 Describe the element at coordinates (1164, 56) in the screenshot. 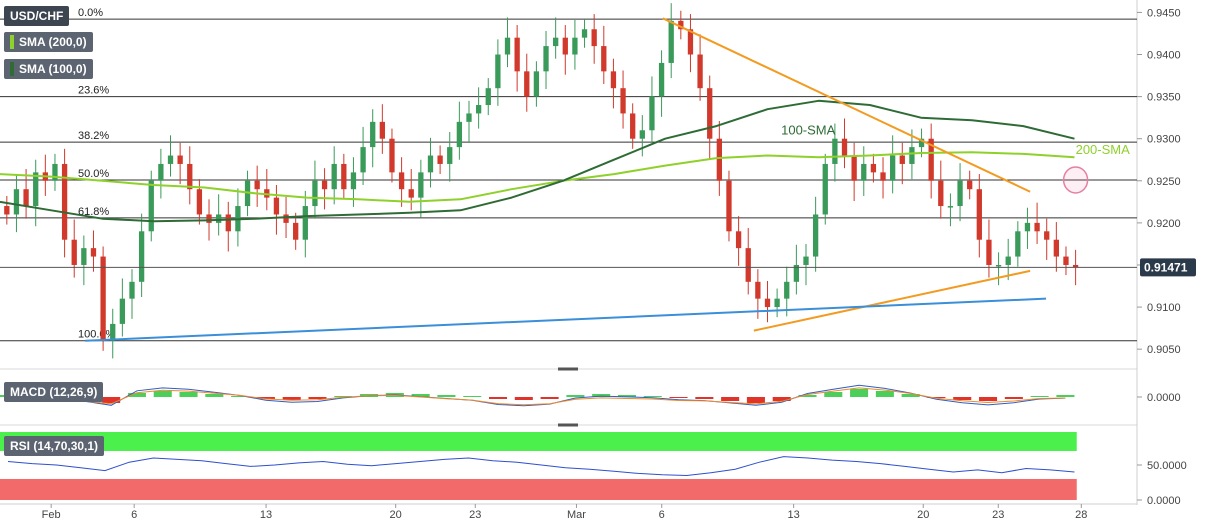

I see `price-tick-label: 0.9400` at that location.